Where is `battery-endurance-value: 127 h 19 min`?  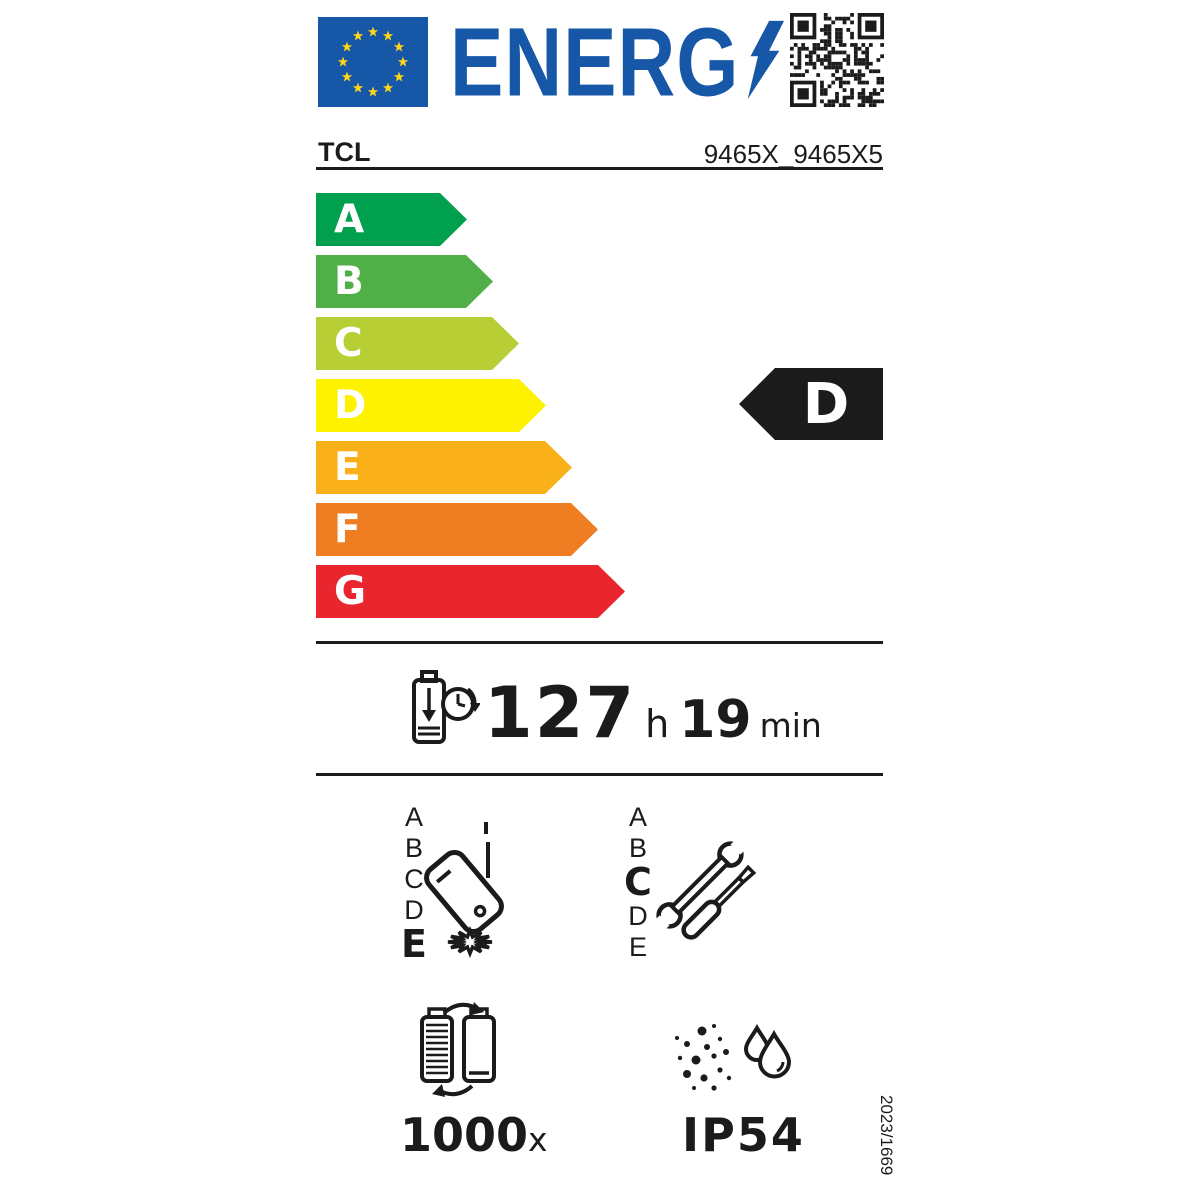 battery-endurance-value: 127 h 19 min is located at coordinates (653, 713).